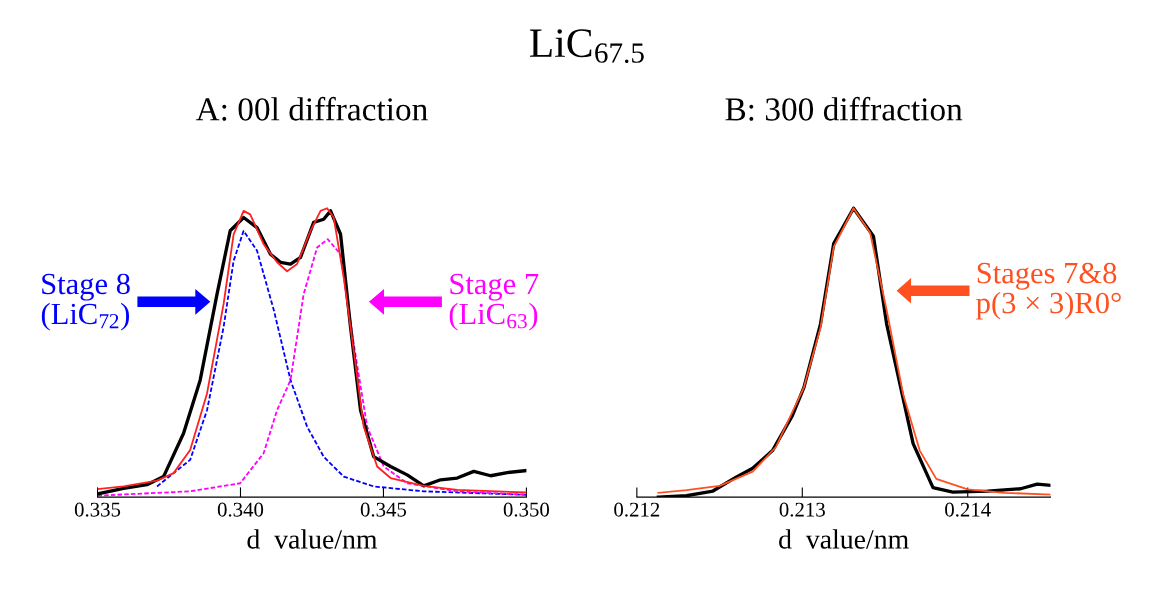  What do you see at coordinates (968, 509) in the screenshot?
I see `x-tick-label: 0.214` at bounding box center [968, 509].